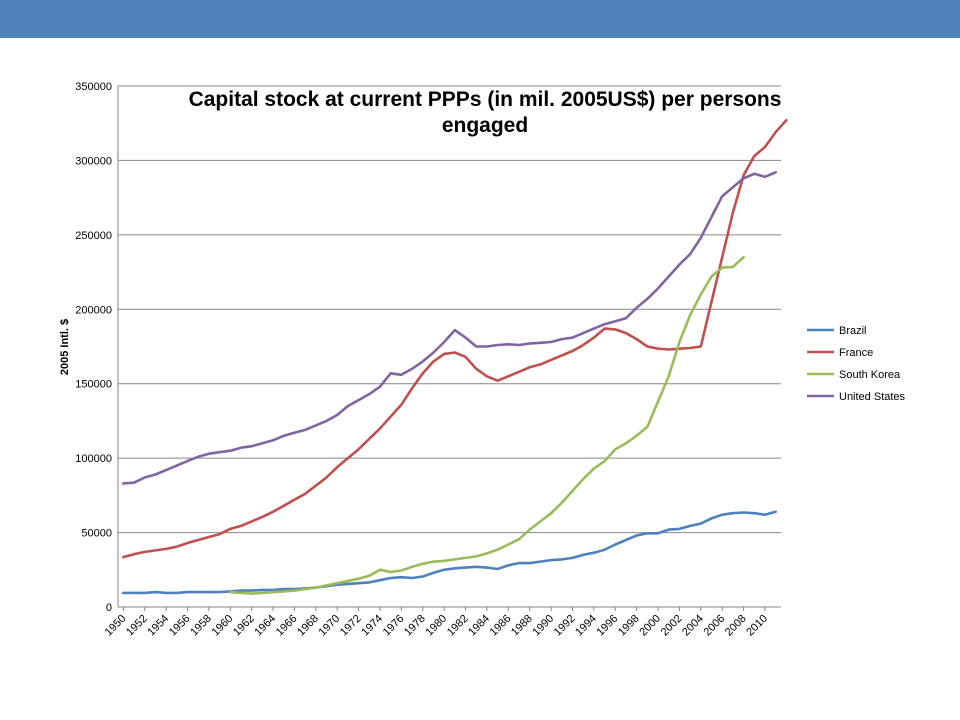 This screenshot has height=720, width=960. Describe the element at coordinates (415, 626) in the screenshot. I see `x-tick-label: 1978` at that location.